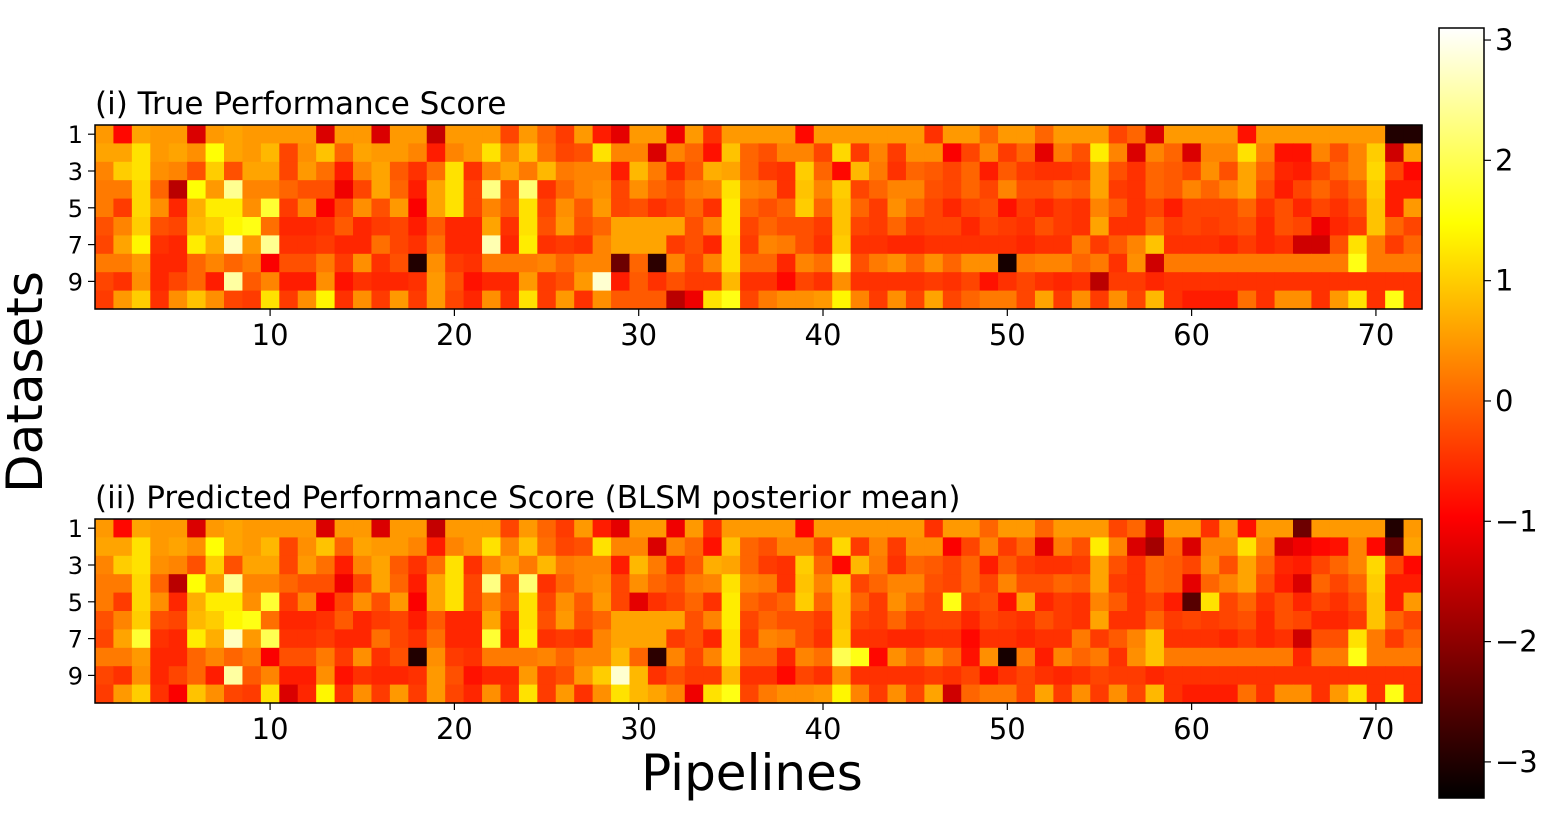 This screenshot has width=1560, height=840. What do you see at coordinates (1375, 729) in the screenshot?
I see `x-tick-label: 70` at bounding box center [1375, 729].